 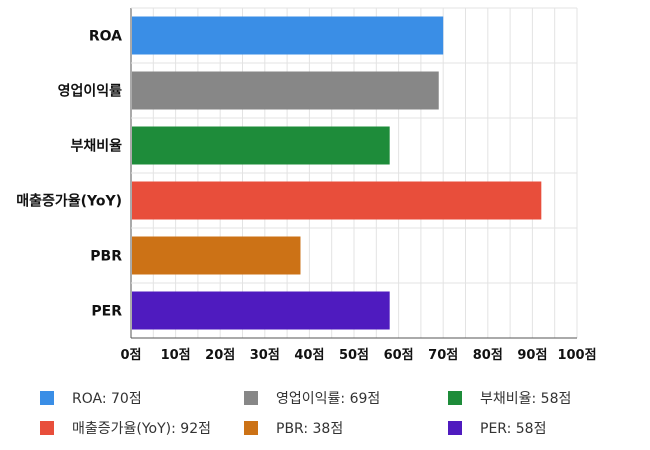 What do you see at coordinates (310, 429) in the screenshot?
I see `legend-label: PBR: 38점` at bounding box center [310, 429].